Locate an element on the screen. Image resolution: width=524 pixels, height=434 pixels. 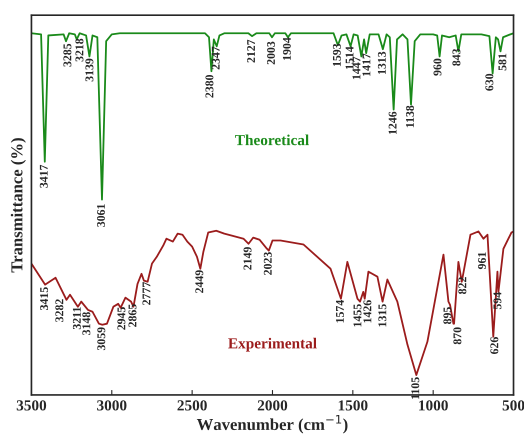
annotation: 961 is located at coordinates (482, 261).